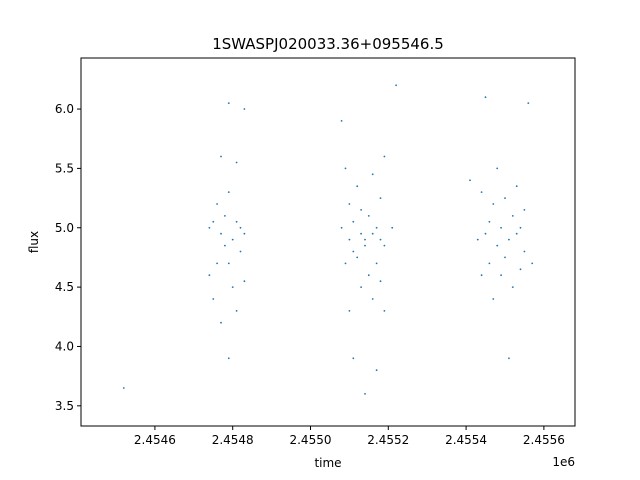 The image size is (640, 480). Describe the element at coordinates (233, 440) in the screenshot. I see `x-tick-label: 2.4548` at that location.